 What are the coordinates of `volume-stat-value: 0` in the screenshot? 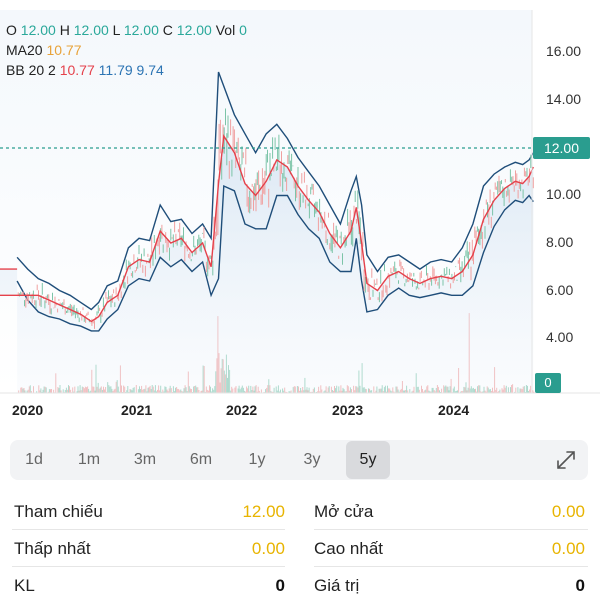 It's located at (280, 585).